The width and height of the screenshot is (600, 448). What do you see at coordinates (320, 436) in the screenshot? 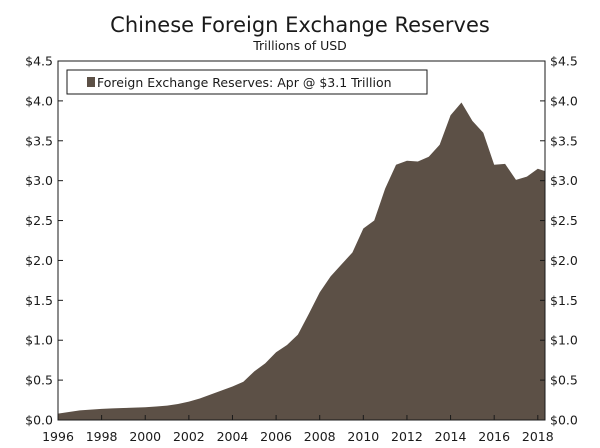
I see `x-tick-label: 2008` at bounding box center [320, 436].